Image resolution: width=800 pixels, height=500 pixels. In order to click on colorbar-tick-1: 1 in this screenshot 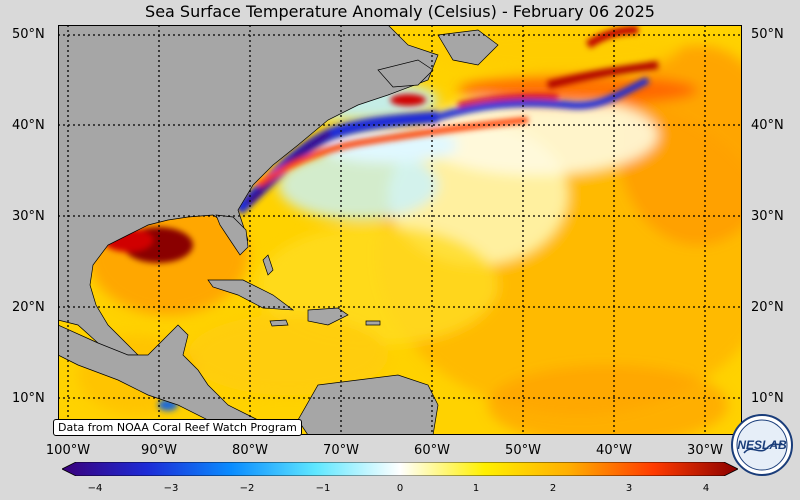, I will do `click(476, 488)`.